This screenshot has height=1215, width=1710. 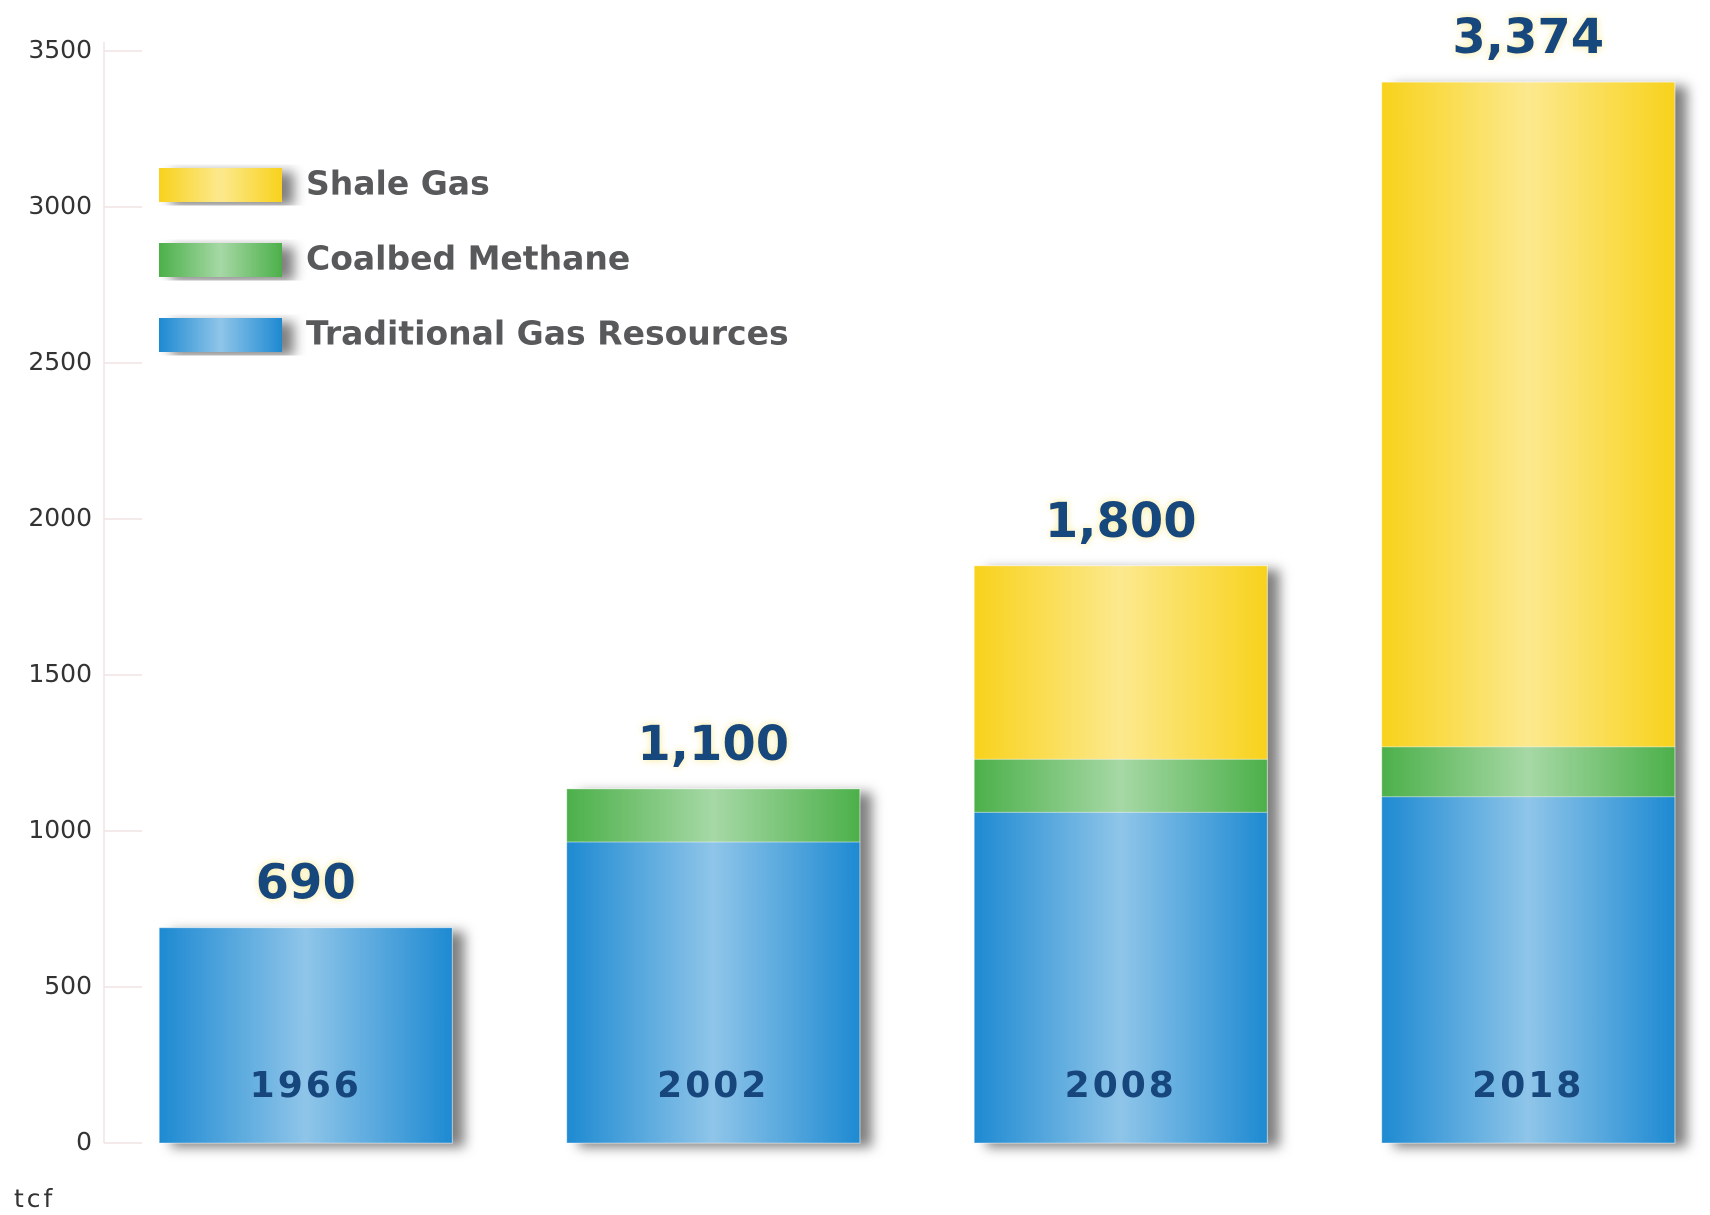 I want to click on total-label: 1,100, so click(x=713, y=744).